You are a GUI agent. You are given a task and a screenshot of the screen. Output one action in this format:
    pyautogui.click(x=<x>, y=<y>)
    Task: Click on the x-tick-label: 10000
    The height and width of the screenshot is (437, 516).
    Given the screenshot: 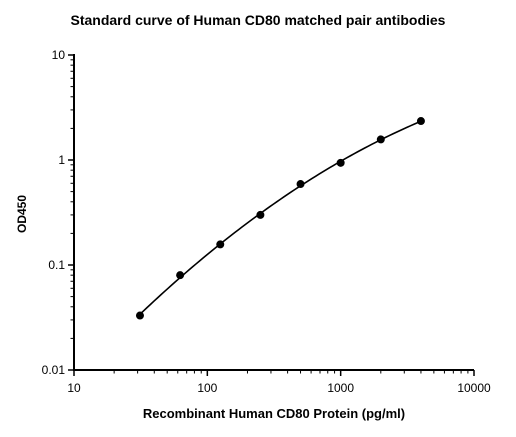 What is the action you would take?
    pyautogui.click(x=474, y=388)
    